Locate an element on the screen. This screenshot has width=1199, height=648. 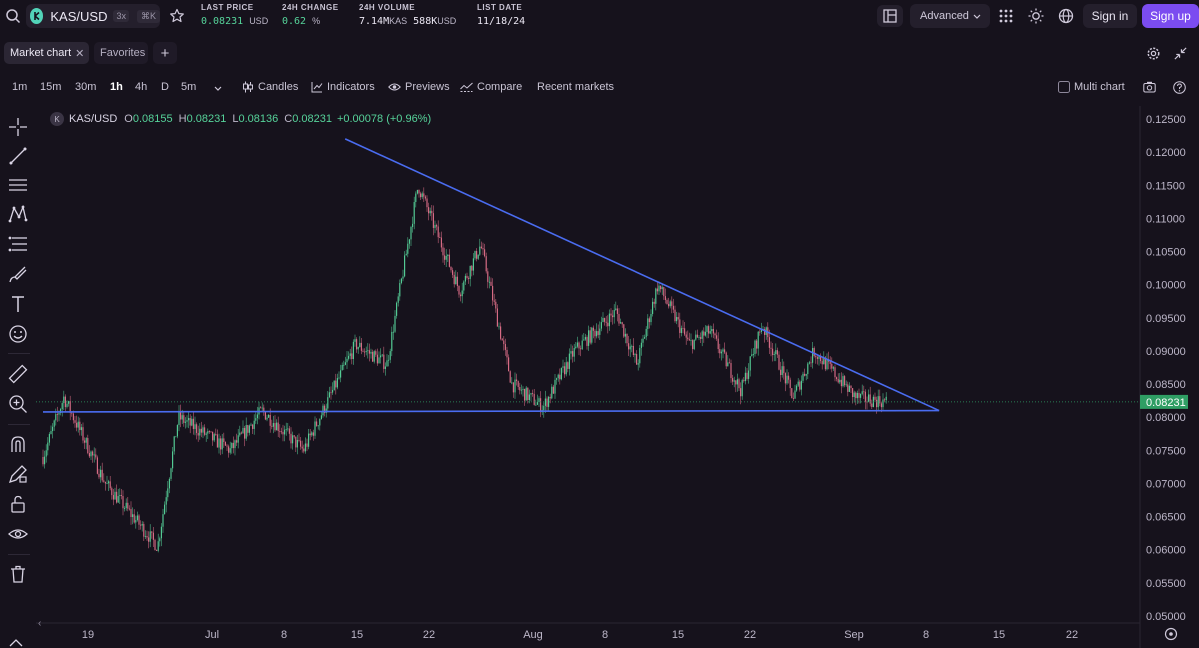
previews-button: Previews is located at coordinates (419, 87).